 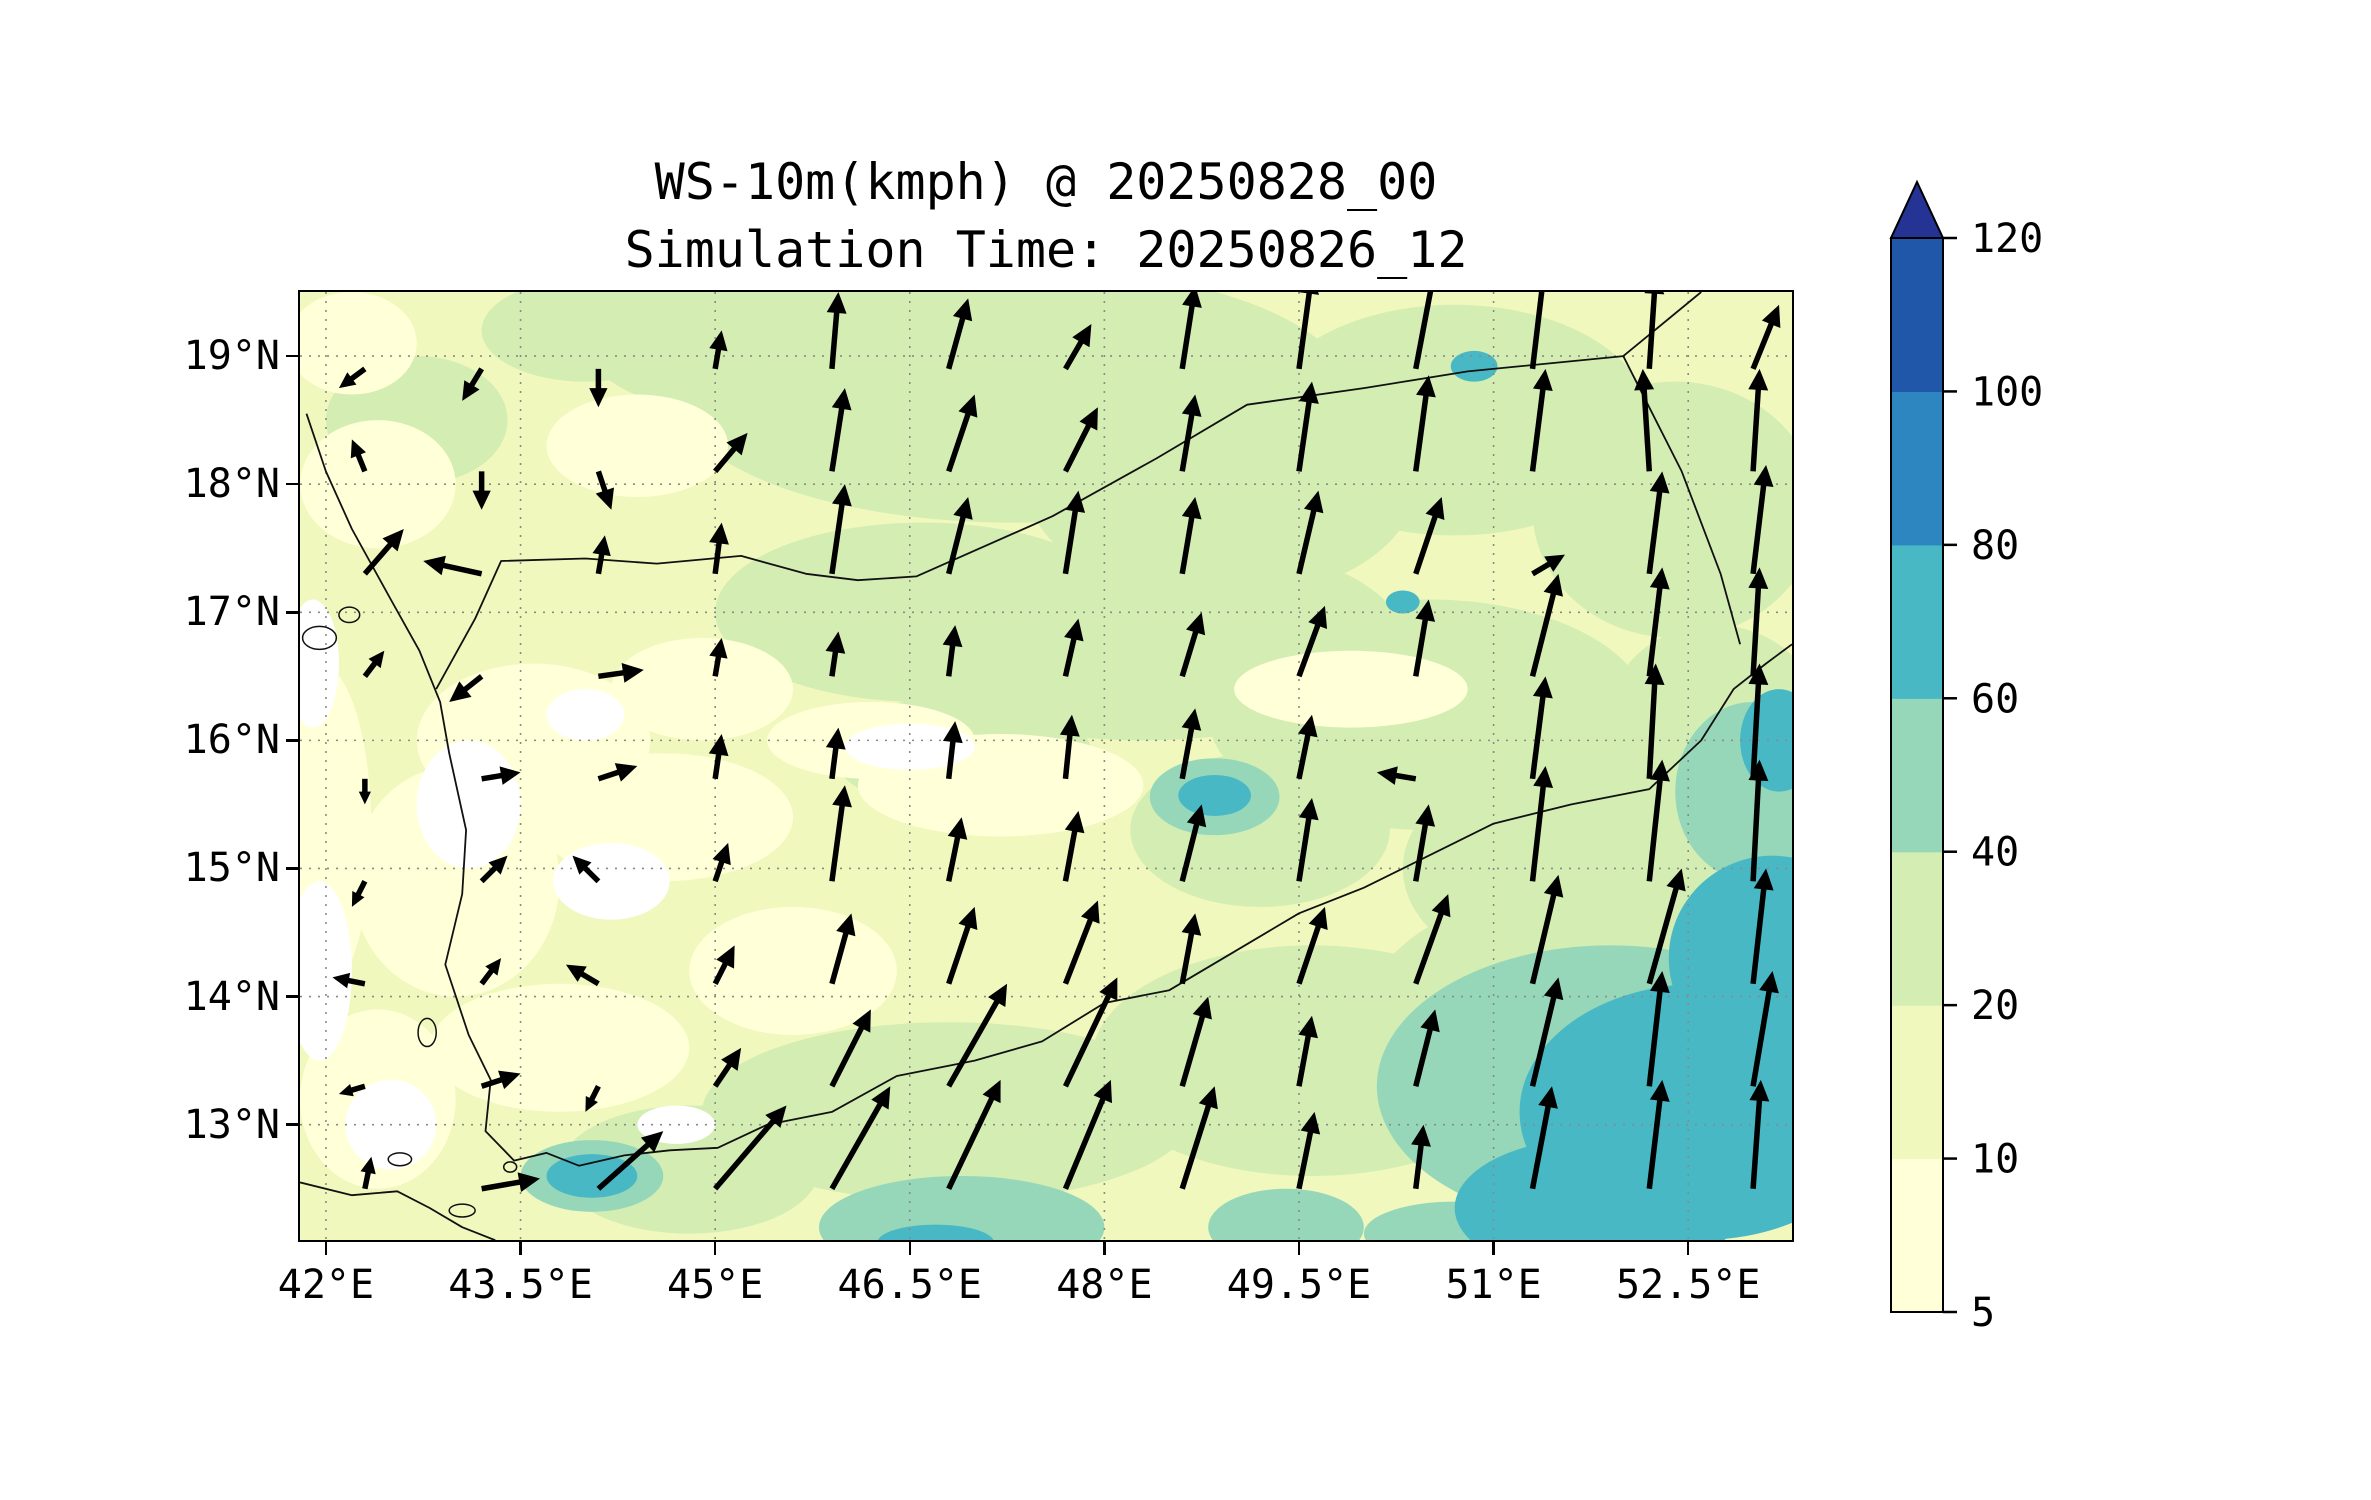 I want to click on y-tick-label: 19°N, so click(x=231, y=356).